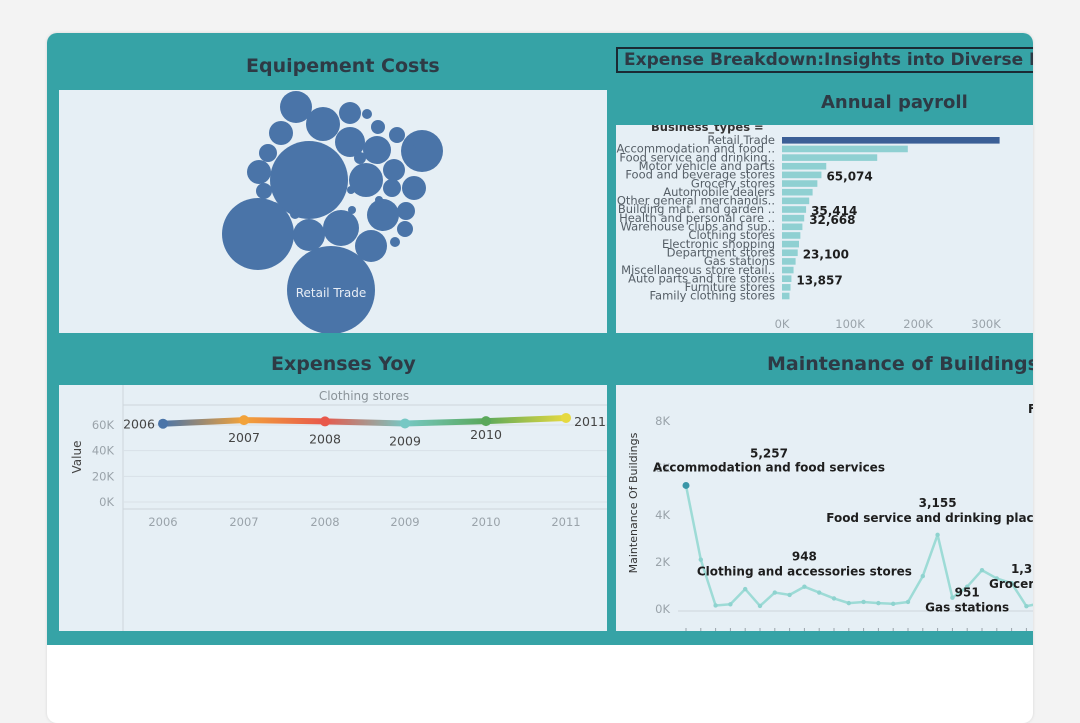 The width and height of the screenshot is (1080, 723). Describe the element at coordinates (364, 420) in the screenshot. I see `yoy-series-line` at that location.